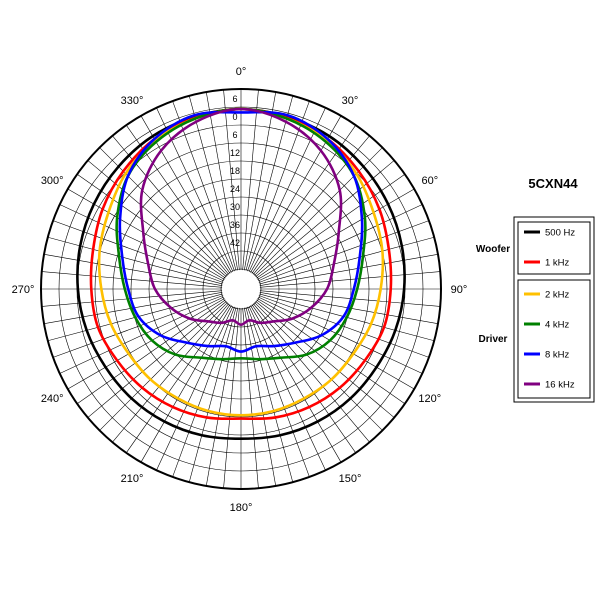 The image size is (600, 600). What do you see at coordinates (553, 183) in the screenshot?
I see `model-title: 5CXN44` at bounding box center [553, 183].